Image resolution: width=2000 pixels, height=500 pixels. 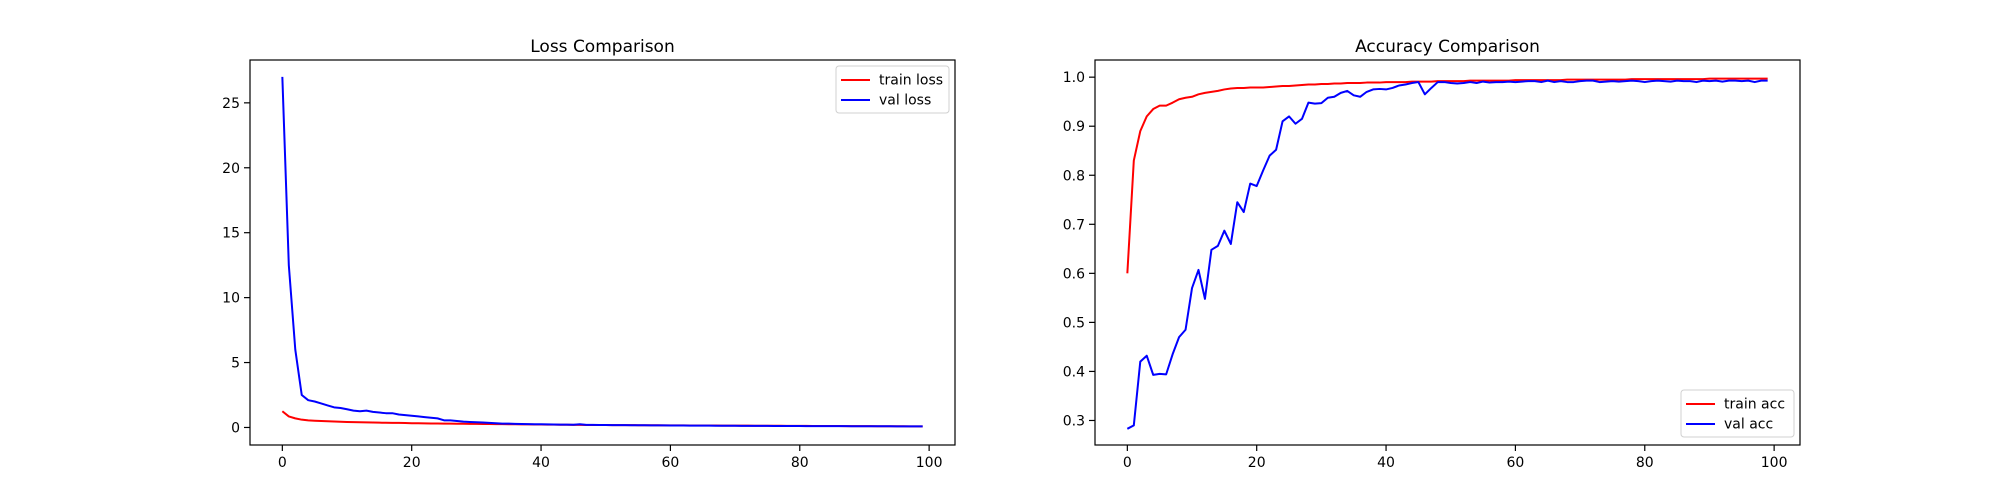 I want to click on accuracy-y-tick-label: 0.4, so click(x=1074, y=372).